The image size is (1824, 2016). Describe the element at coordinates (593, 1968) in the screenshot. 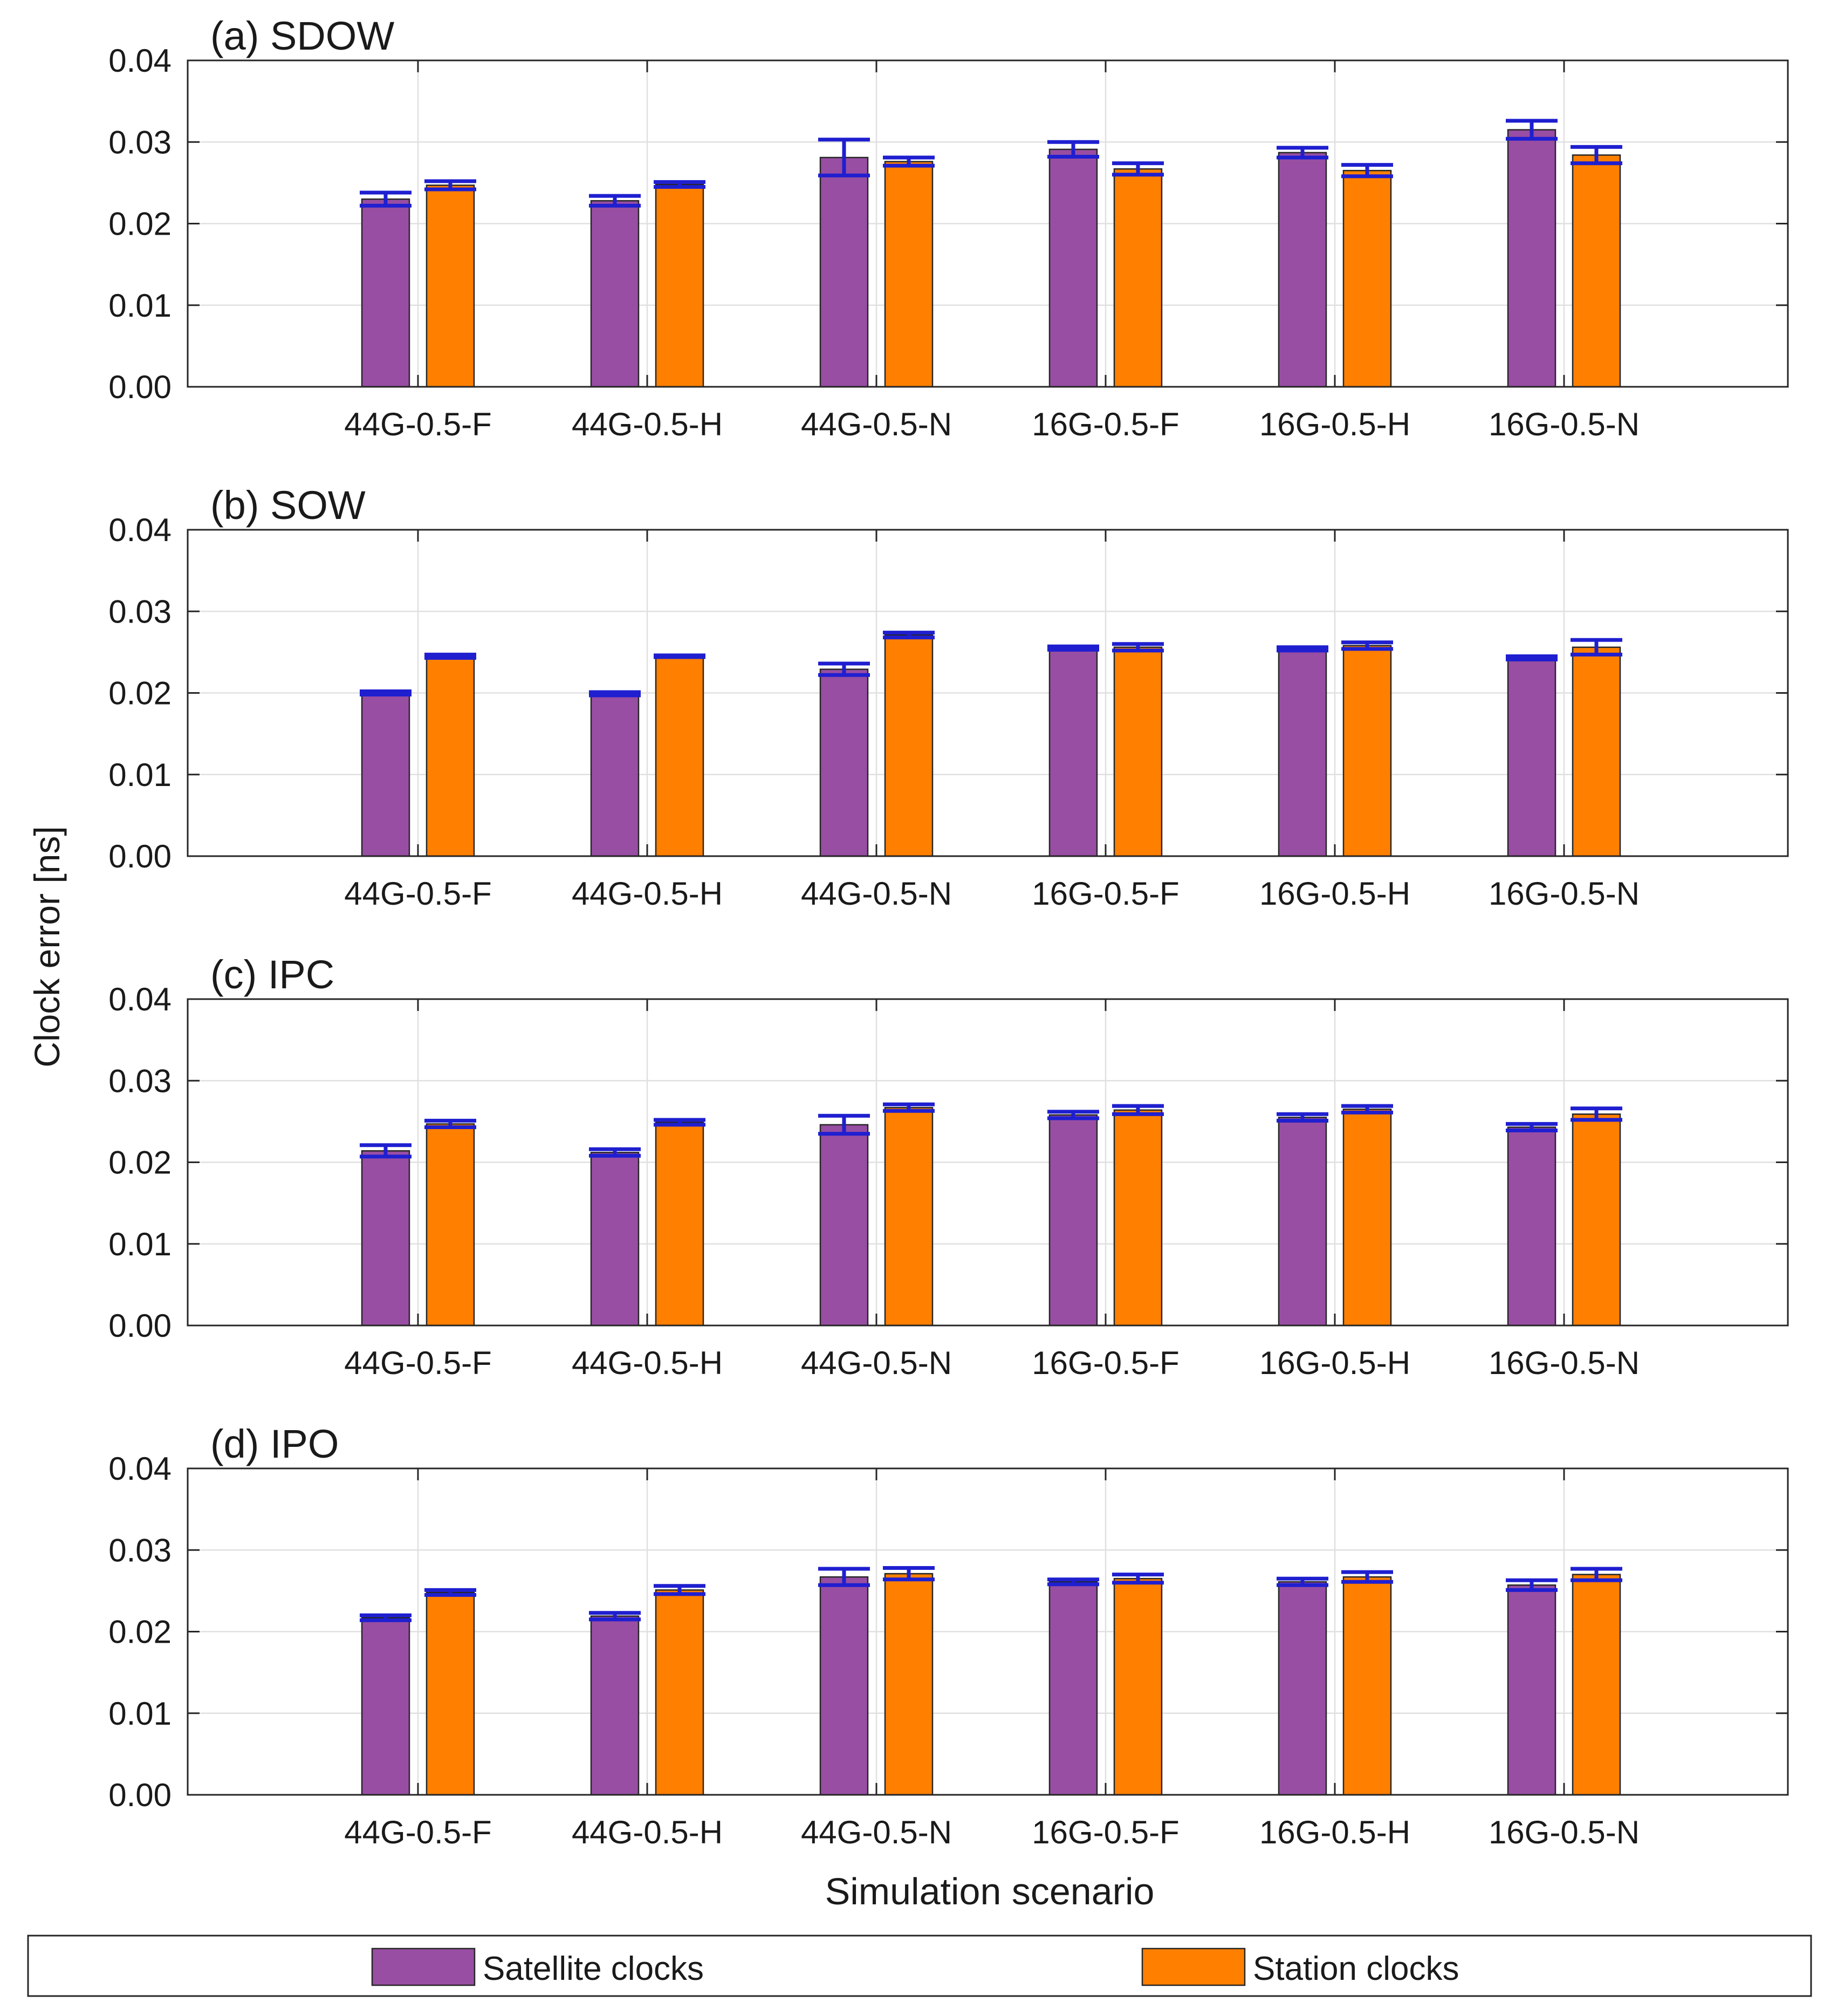

I see `legend-label-satellite-clocks: Satellite clocks` at that location.